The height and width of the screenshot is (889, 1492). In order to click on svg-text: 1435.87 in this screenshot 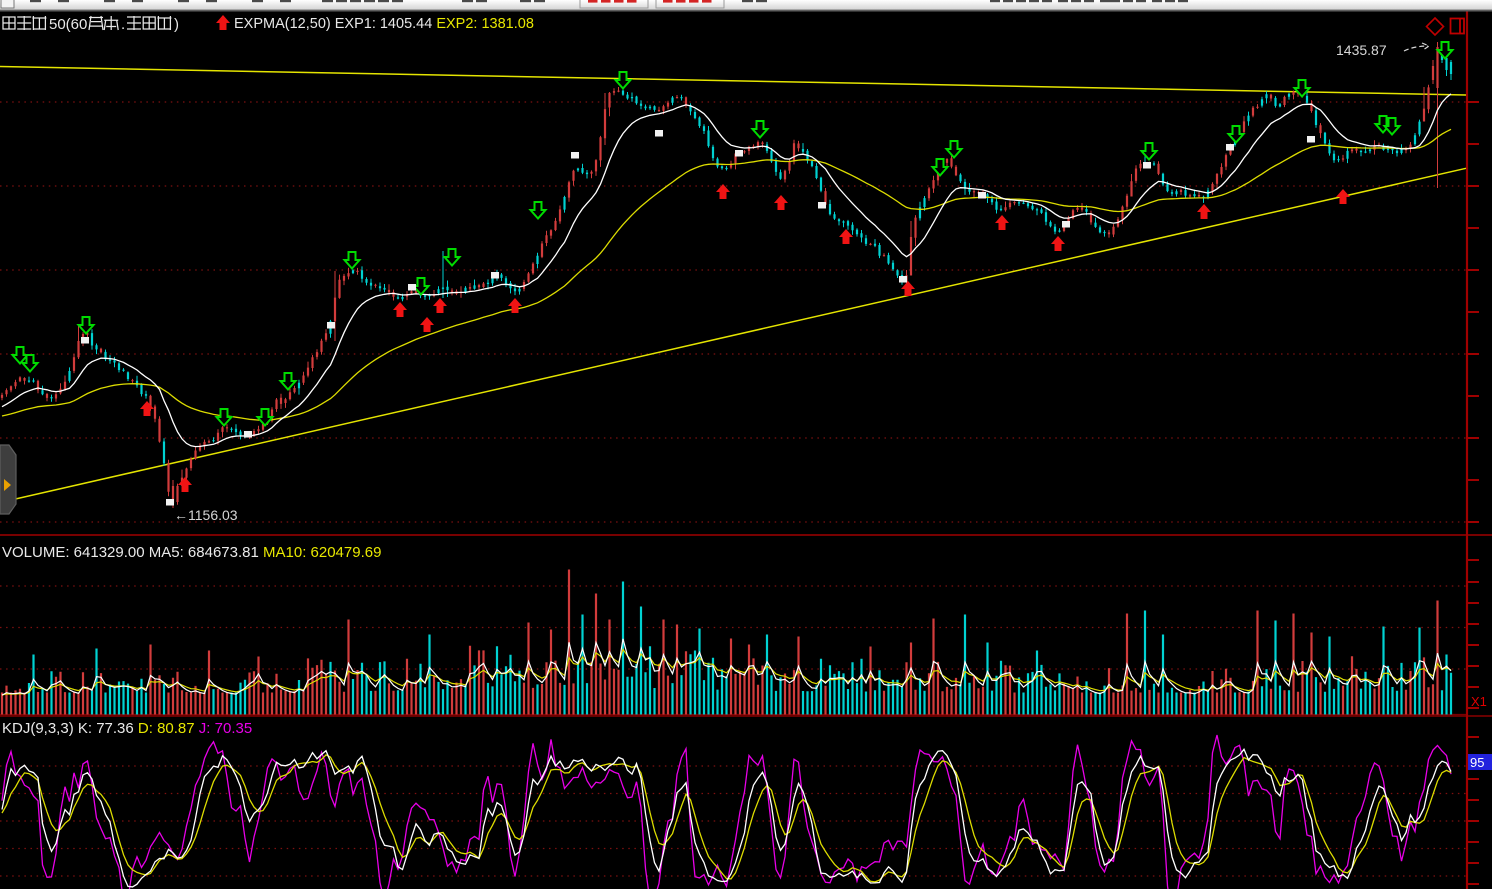, I will do `click(1361, 50)`.